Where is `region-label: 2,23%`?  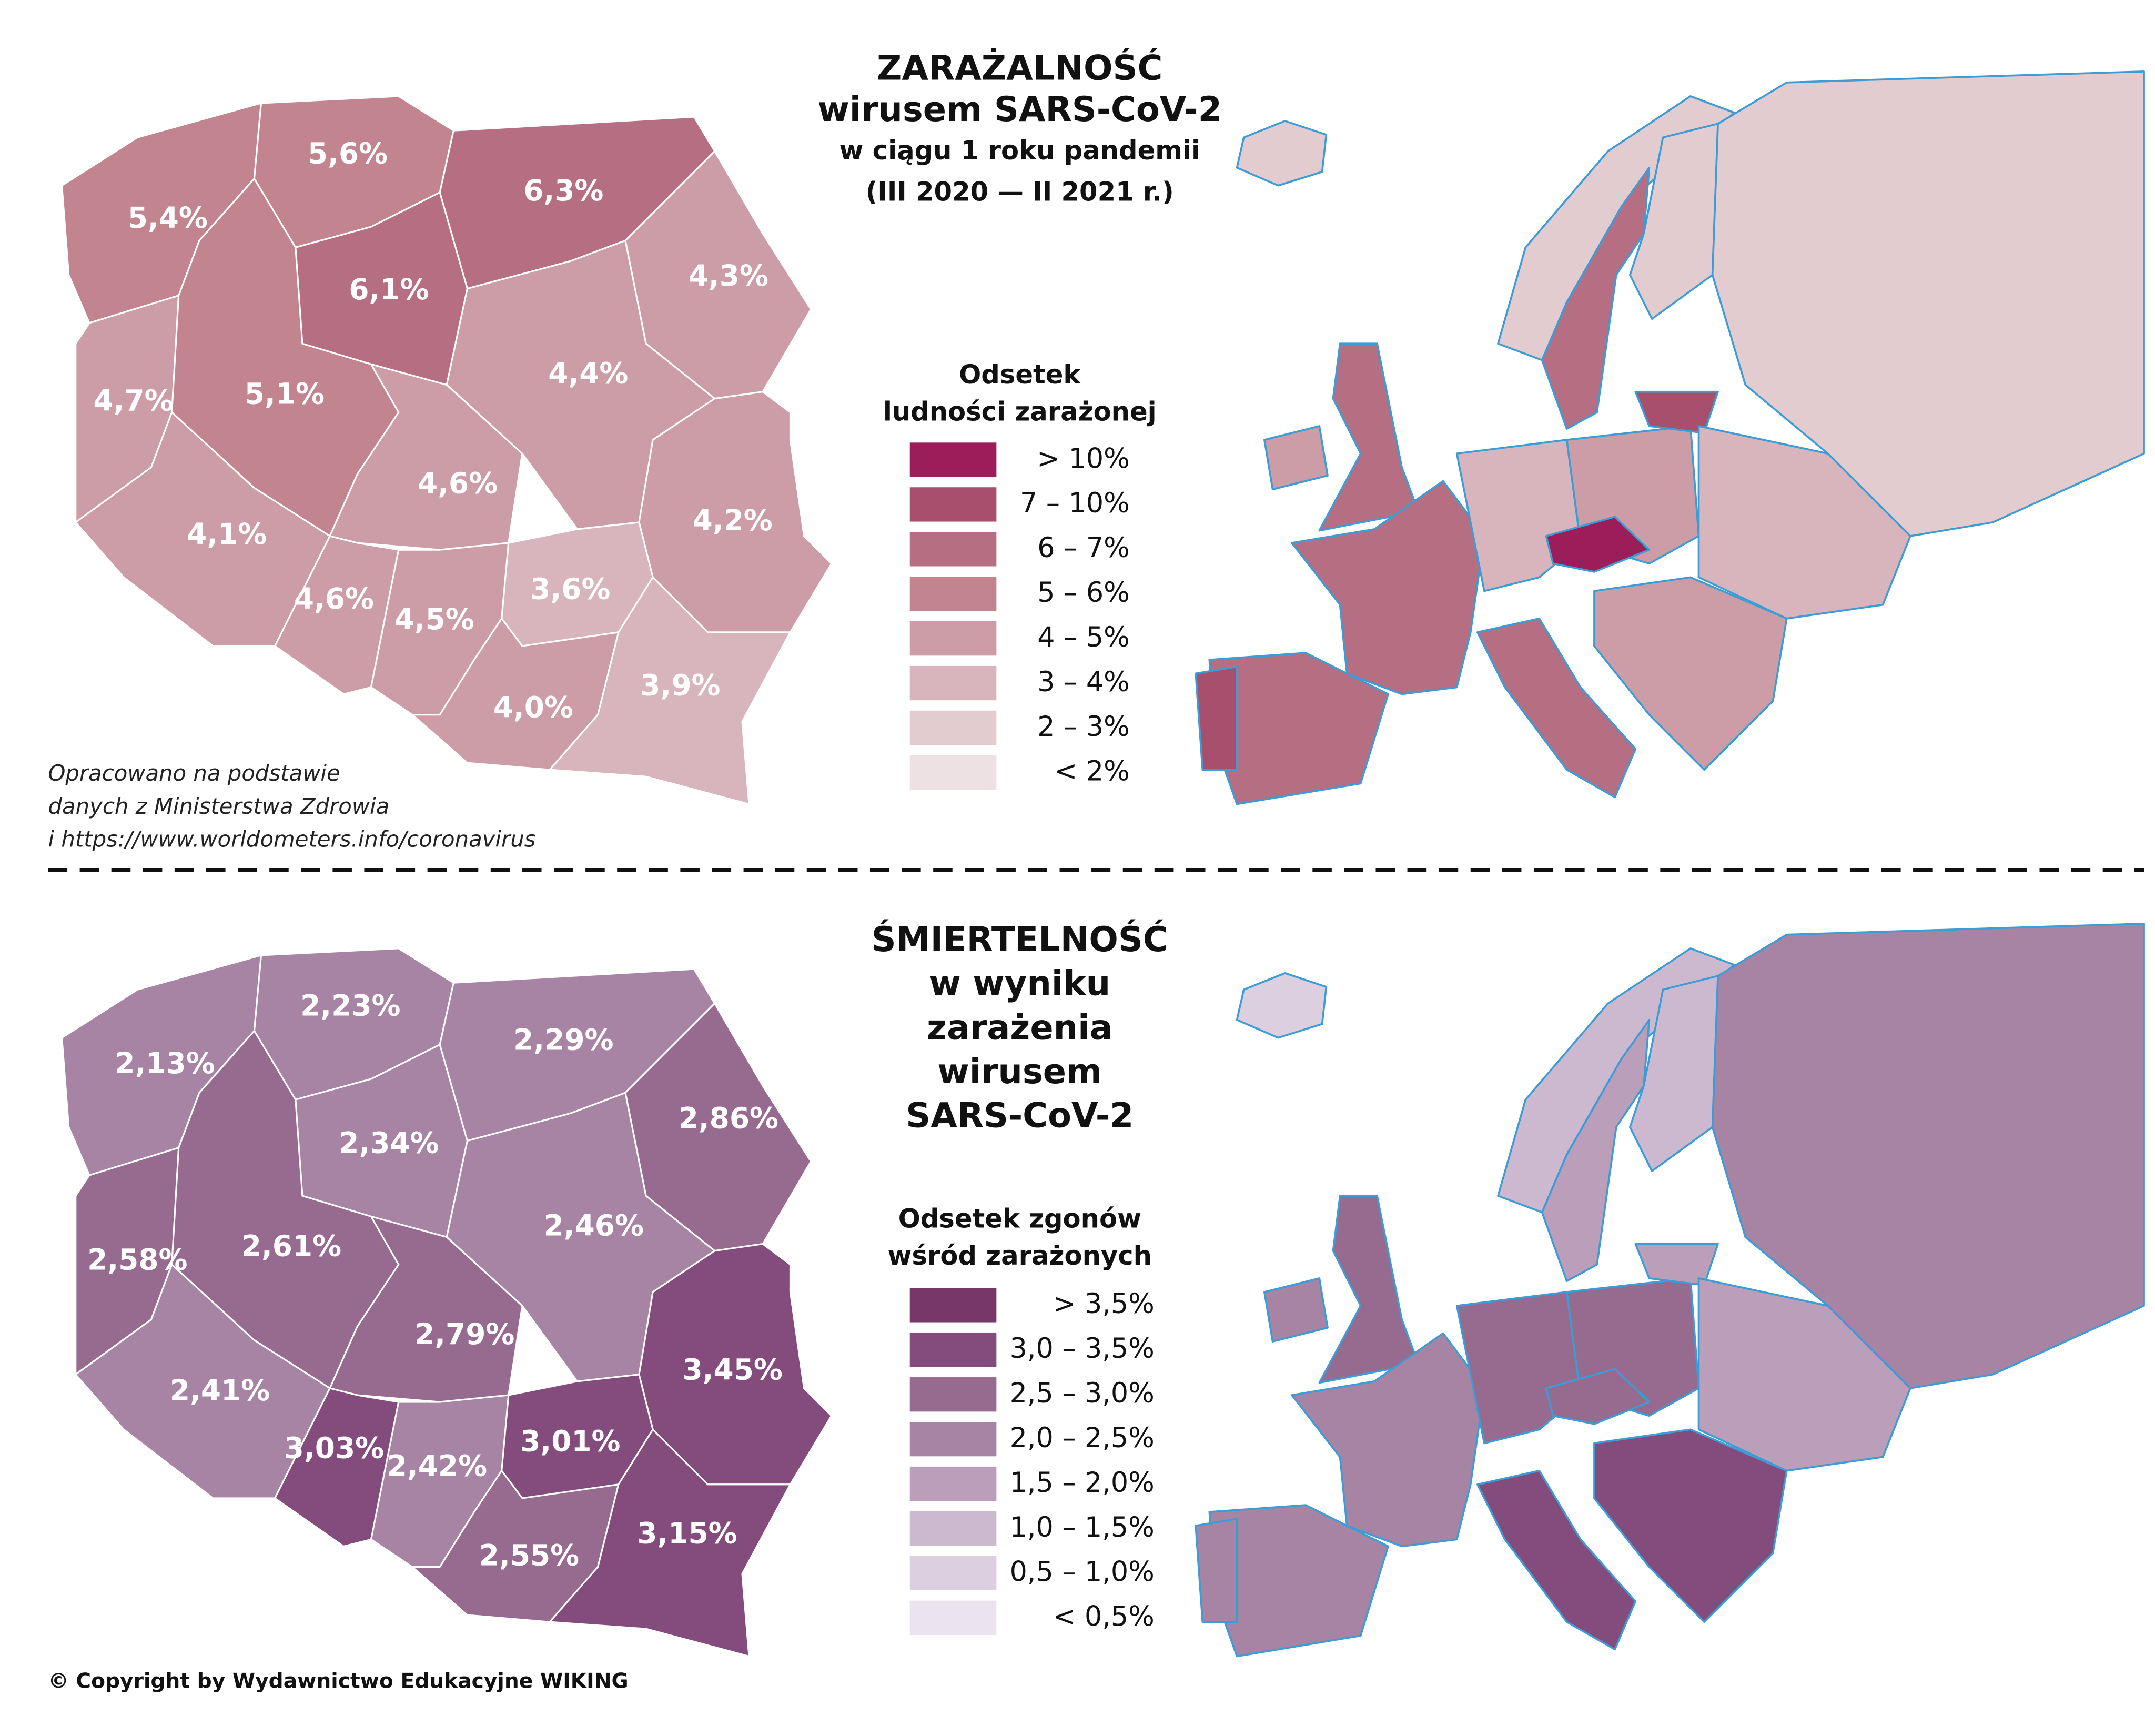 region-label: 2,23% is located at coordinates (350, 1005).